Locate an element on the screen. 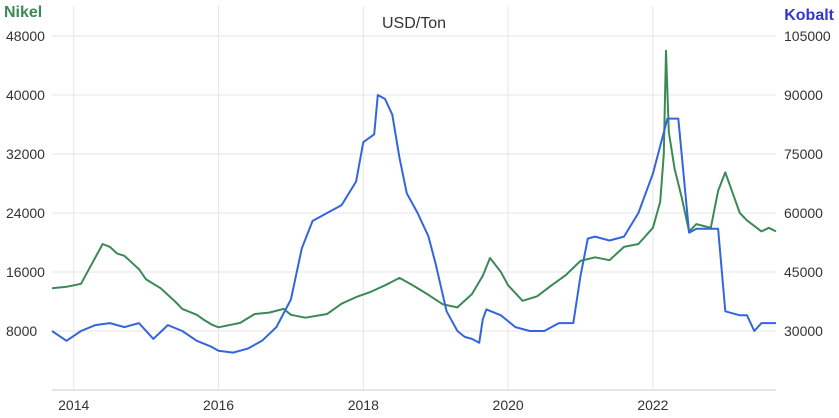 The image size is (839, 418). left-tick-label: 8000 is located at coordinates (21, 331).